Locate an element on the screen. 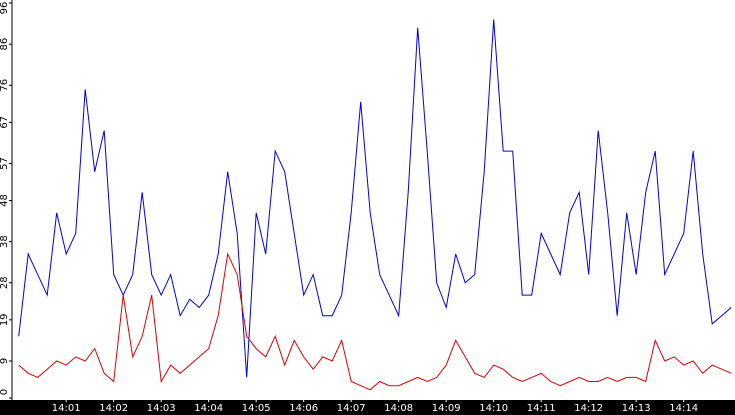 The height and width of the screenshot is (415, 735). x-axis-bar is located at coordinates (367, 407).